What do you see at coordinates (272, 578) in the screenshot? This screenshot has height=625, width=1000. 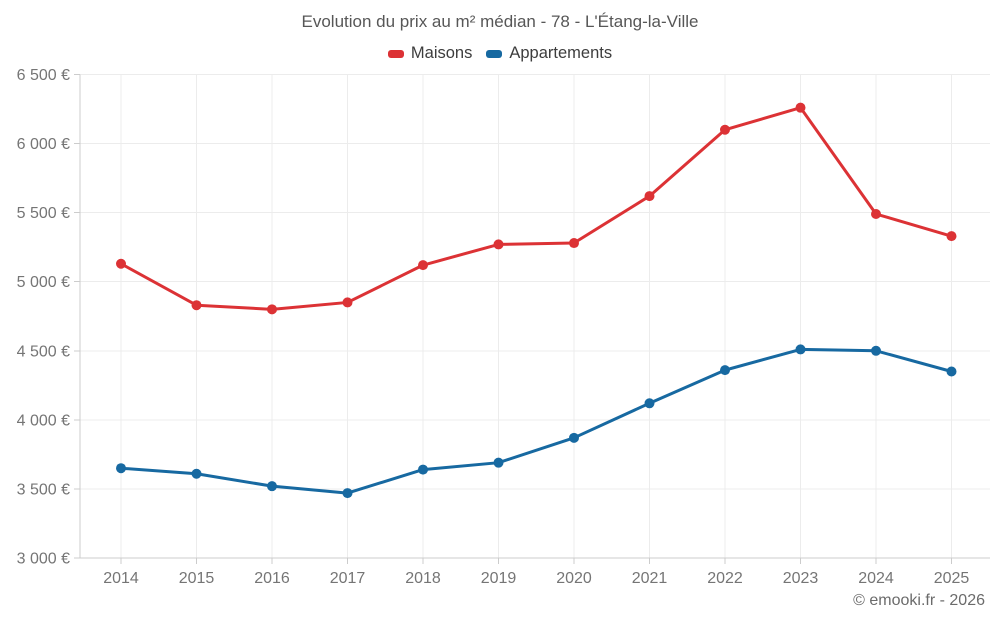 I see `x-axis-label: 2016` at bounding box center [272, 578].